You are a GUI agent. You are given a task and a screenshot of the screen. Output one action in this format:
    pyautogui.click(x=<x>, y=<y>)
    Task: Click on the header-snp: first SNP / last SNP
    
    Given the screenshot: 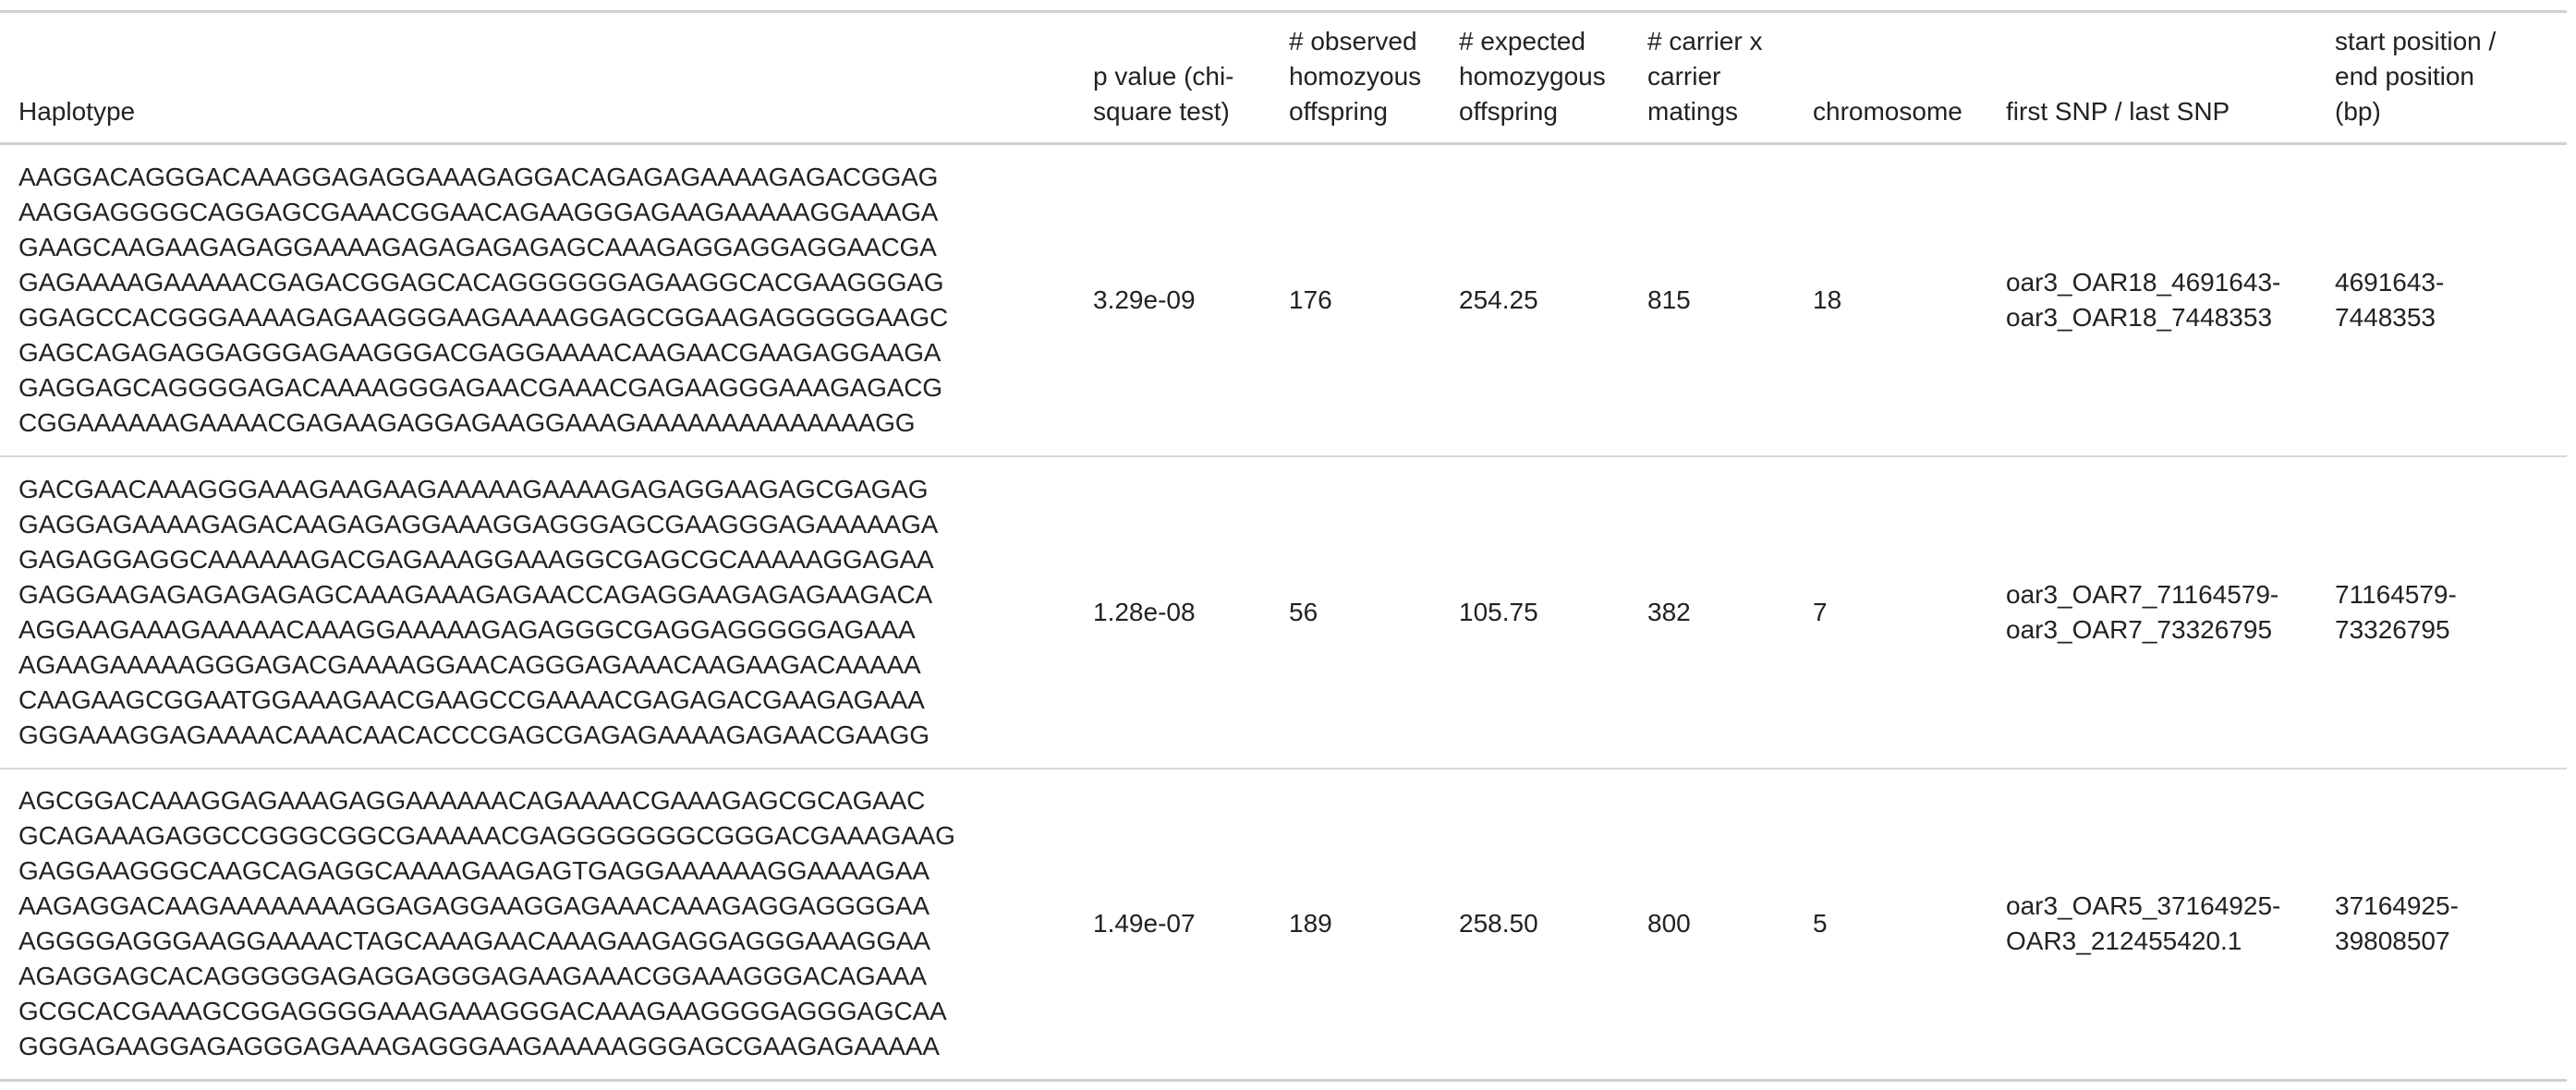 What is the action you would take?
    pyautogui.click(x=2118, y=111)
    